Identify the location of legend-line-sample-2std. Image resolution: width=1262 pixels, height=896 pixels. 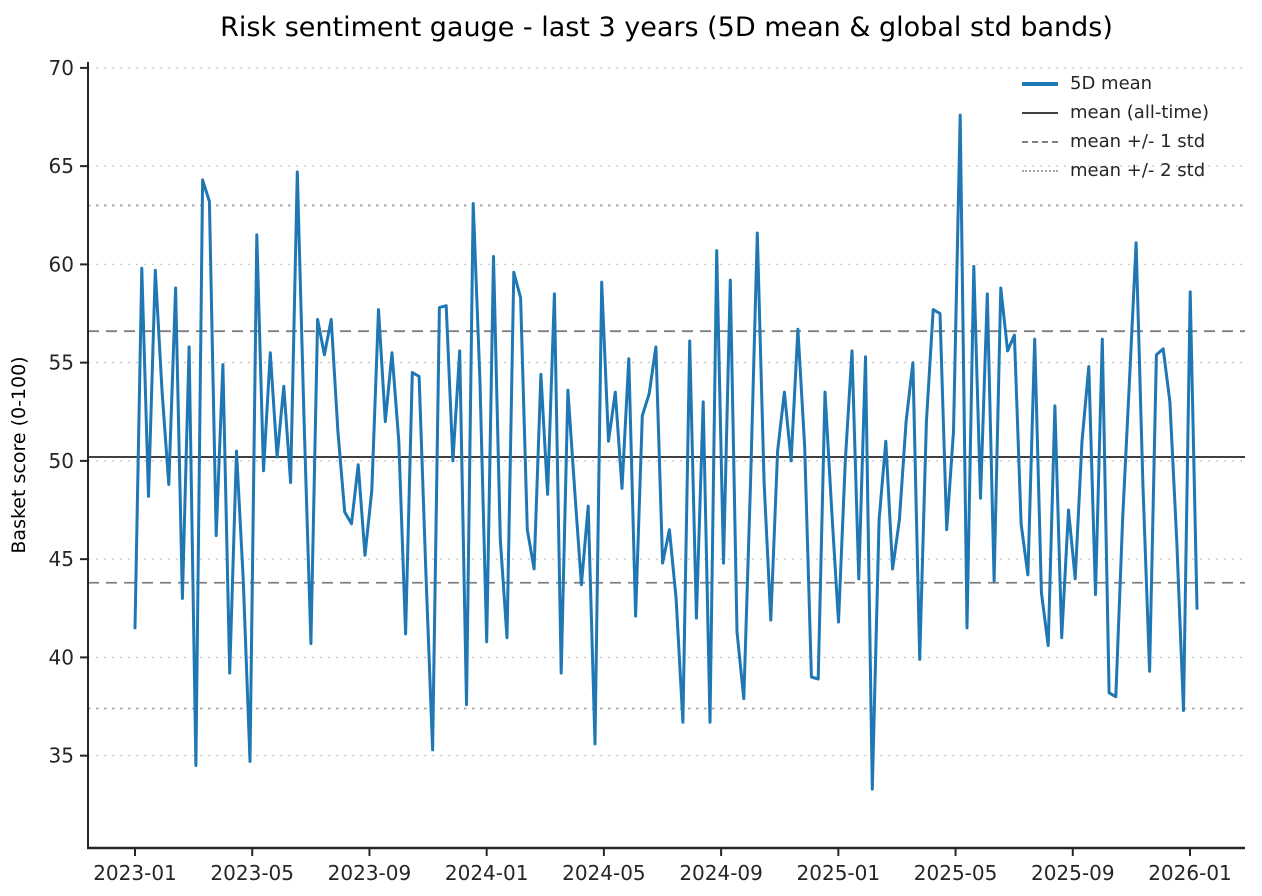
(1040, 170).